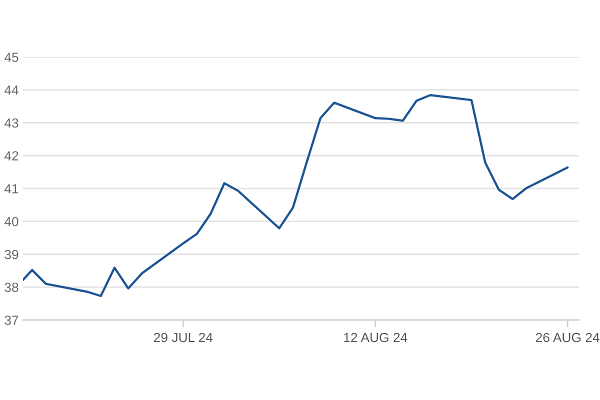 This screenshot has width=600, height=400. Describe the element at coordinates (11, 155) in the screenshot. I see `y-tick-label: 42` at that location.